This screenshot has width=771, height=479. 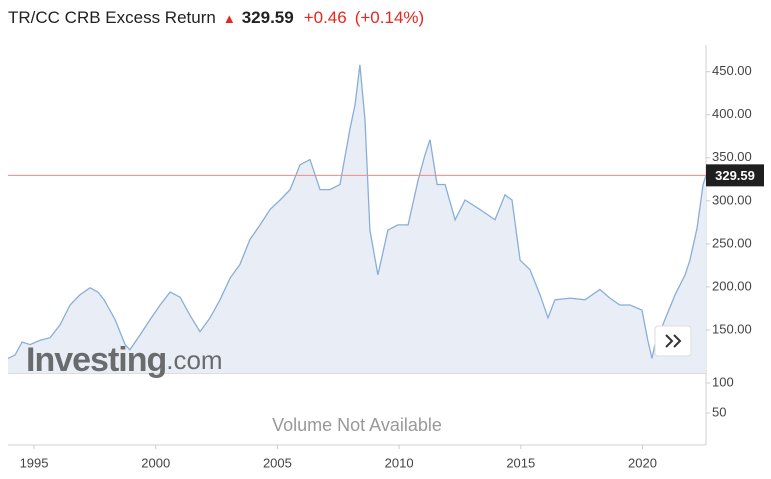 What do you see at coordinates (229, 18) in the screenshot?
I see `up-arrow: ▲` at bounding box center [229, 18].